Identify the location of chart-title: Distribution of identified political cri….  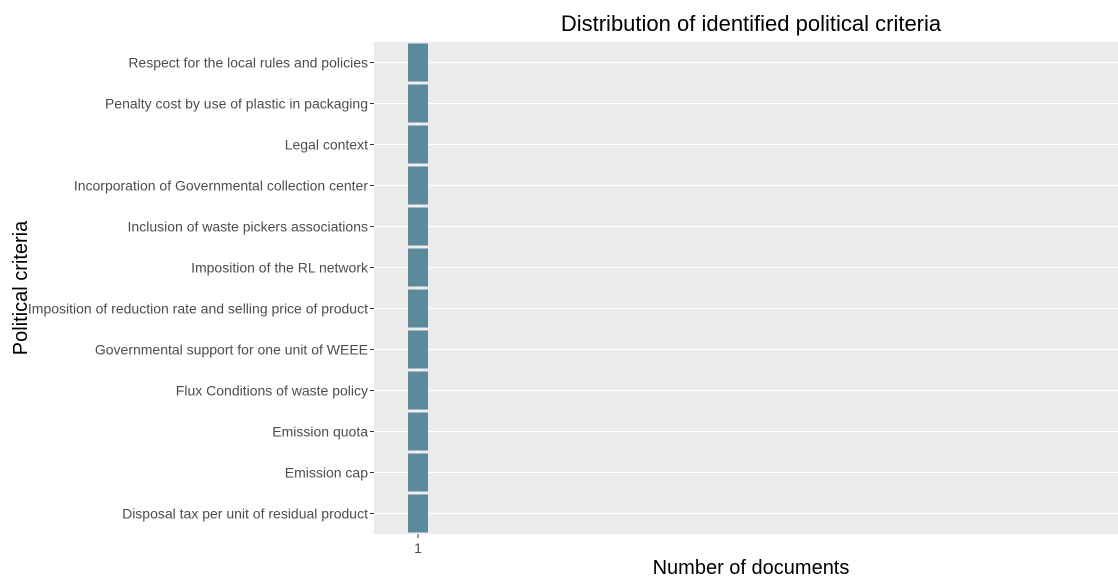
(751, 23).